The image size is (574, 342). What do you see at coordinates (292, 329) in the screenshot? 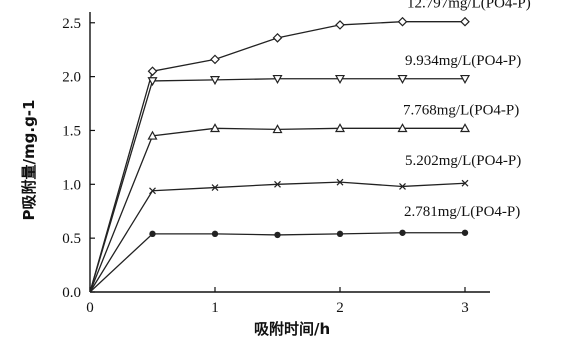
I see `x-axis-title: 吸附时间/h` at bounding box center [292, 329].